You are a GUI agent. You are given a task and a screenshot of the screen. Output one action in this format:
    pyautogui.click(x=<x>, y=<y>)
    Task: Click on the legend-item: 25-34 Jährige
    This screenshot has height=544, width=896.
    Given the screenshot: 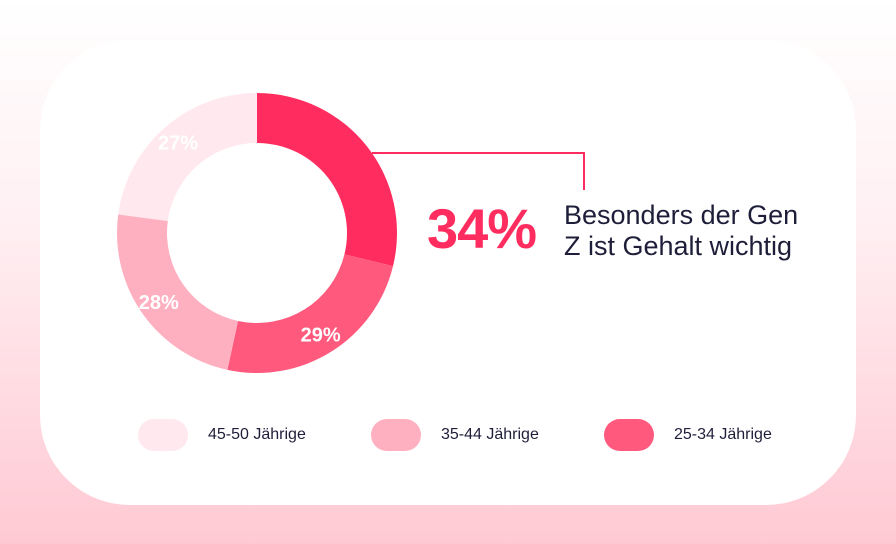 What is the action you would take?
    pyautogui.click(x=688, y=435)
    